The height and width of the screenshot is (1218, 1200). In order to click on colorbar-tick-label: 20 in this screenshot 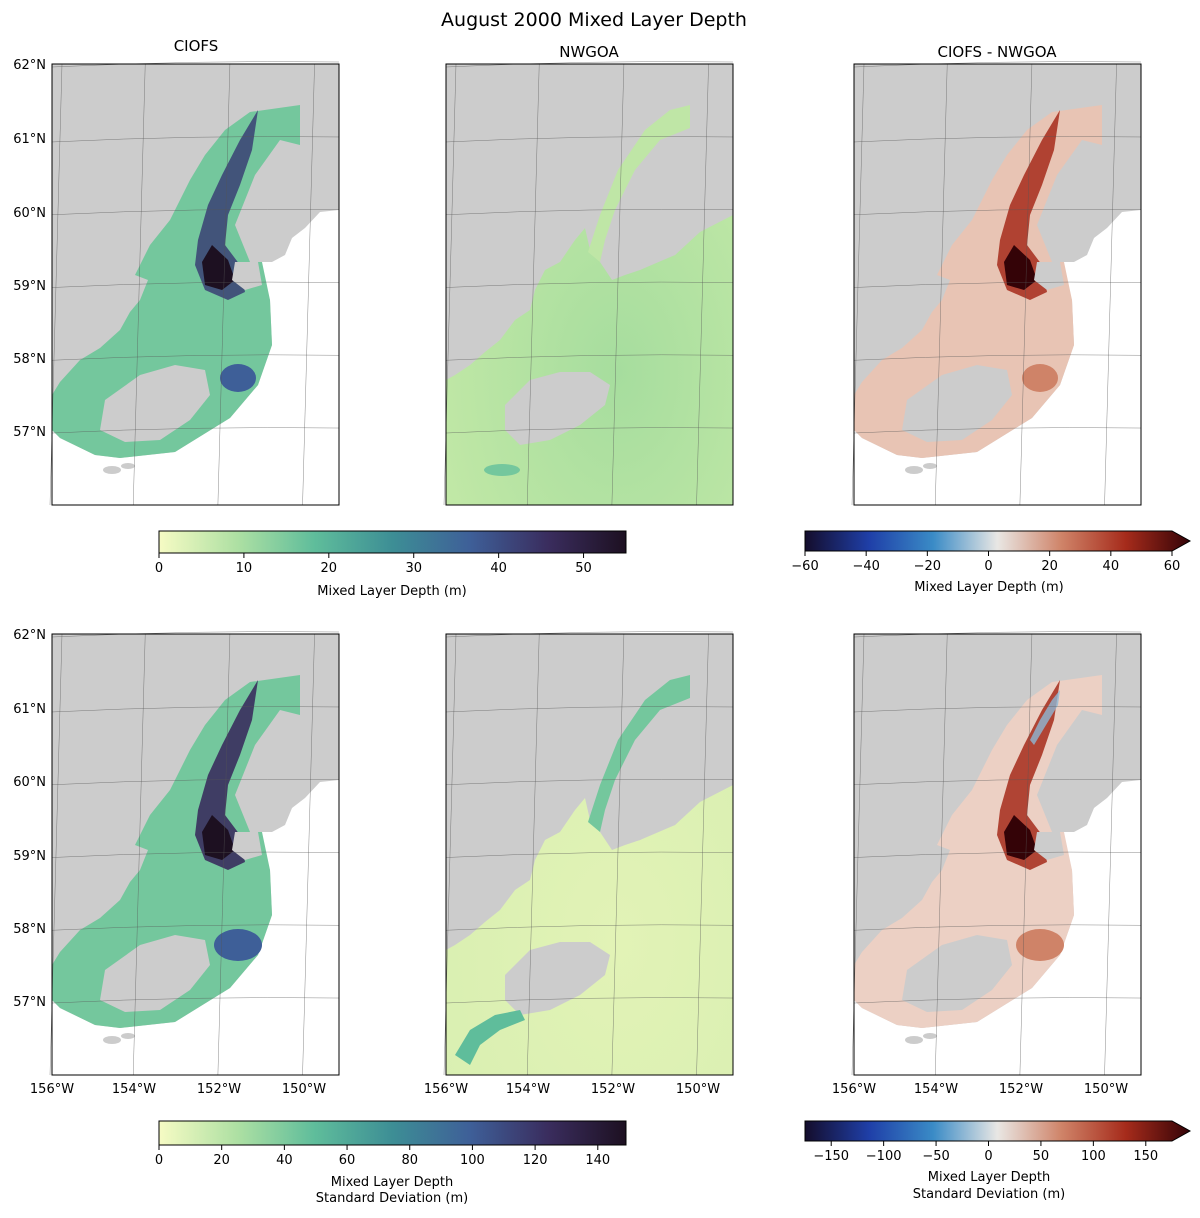, I will do `click(221, 1160)`.